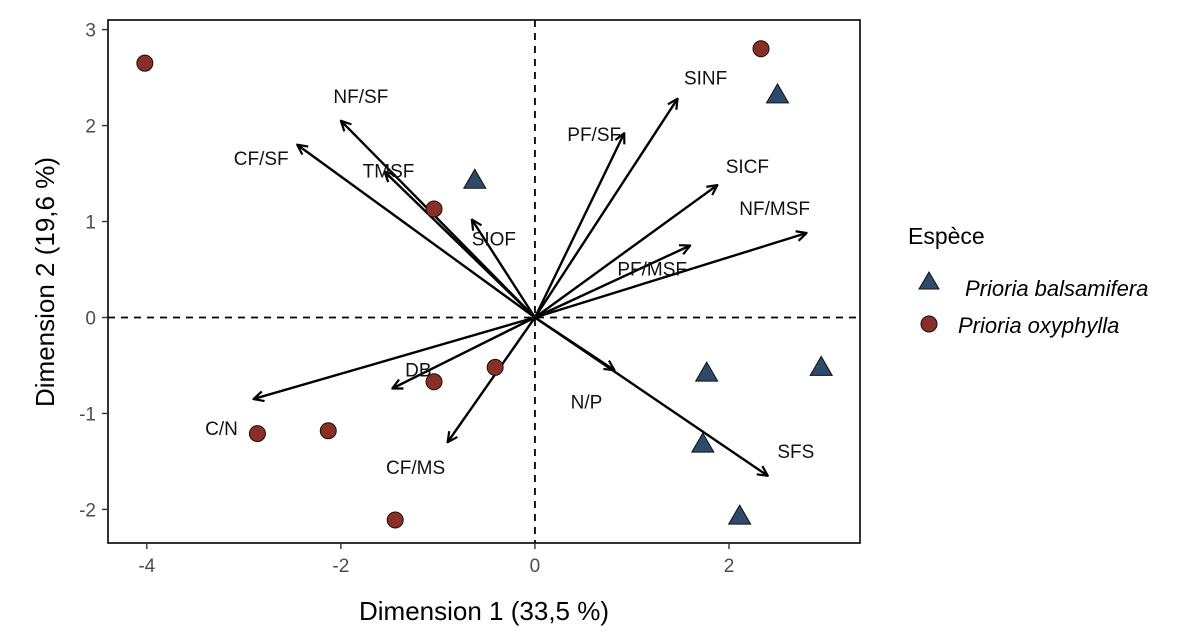  I want to click on vector-arrow-sinf, so click(605, 209).